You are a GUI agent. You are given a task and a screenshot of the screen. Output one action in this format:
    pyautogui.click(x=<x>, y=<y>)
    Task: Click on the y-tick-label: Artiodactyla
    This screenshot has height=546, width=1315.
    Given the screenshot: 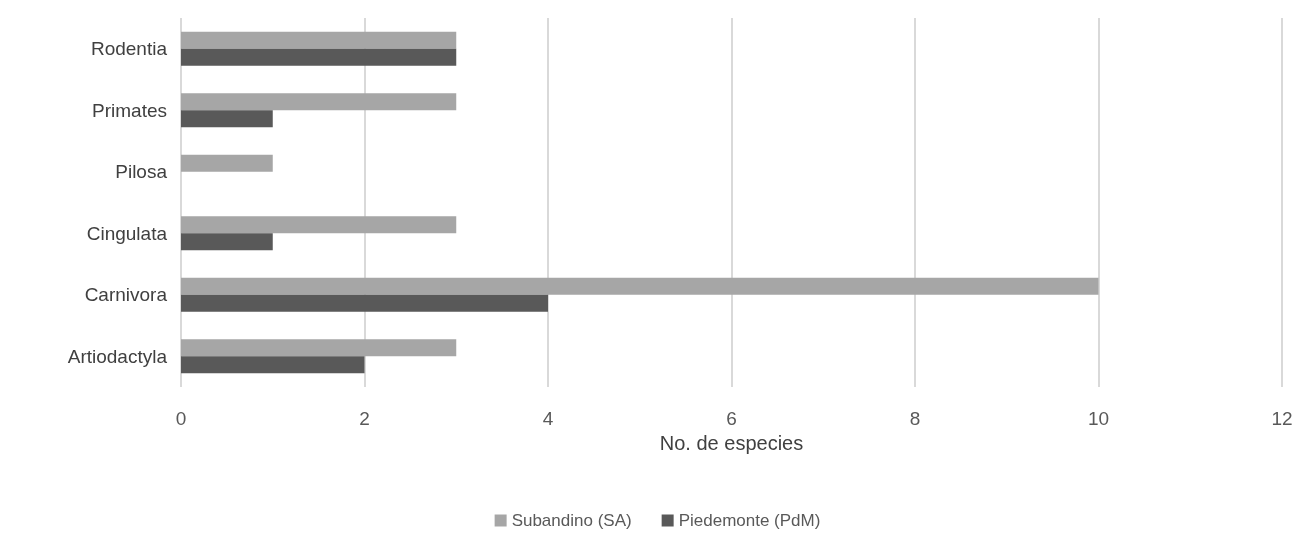 What is the action you would take?
    pyautogui.click(x=117, y=356)
    